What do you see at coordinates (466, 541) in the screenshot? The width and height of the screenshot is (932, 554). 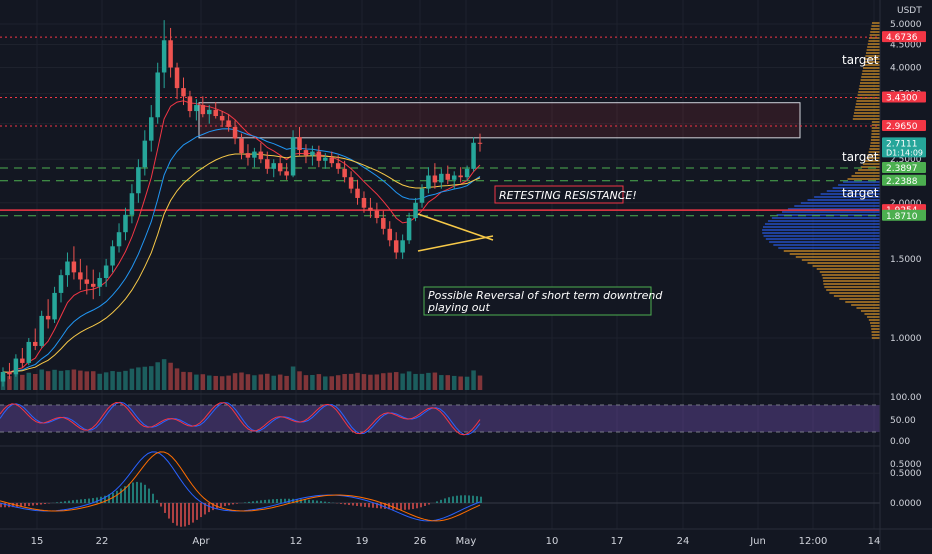 I see `time-tick-label: May` at bounding box center [466, 541].